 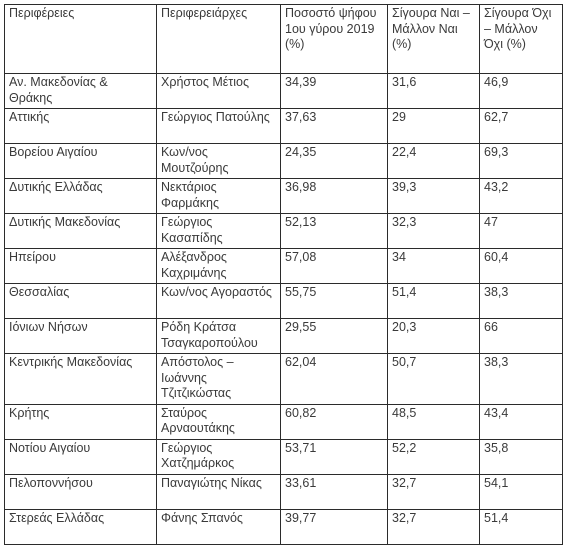 What do you see at coordinates (80, 91) in the screenshot?
I see `cell-region: Αν. Μακεδονίας & Θράκης` at bounding box center [80, 91].